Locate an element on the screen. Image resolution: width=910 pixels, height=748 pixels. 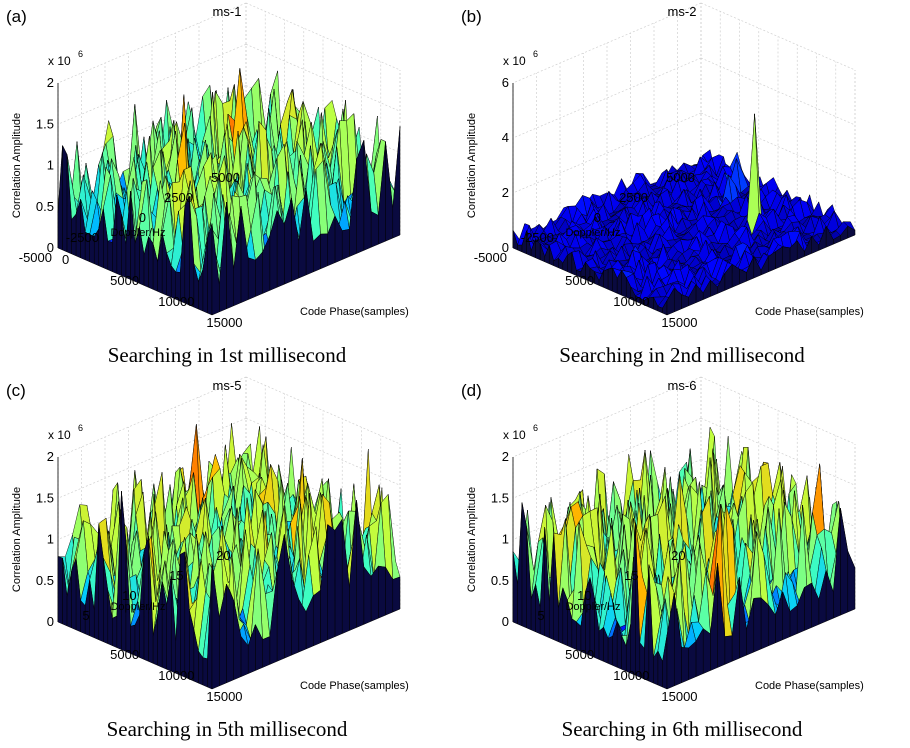
panel-title: ms-1 is located at coordinates (227, 11).